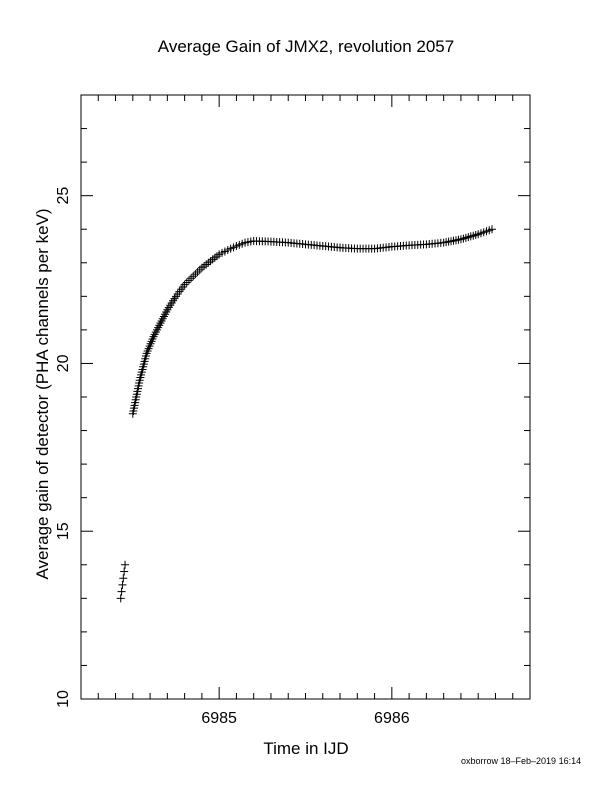 This screenshot has width=612, height=792. What do you see at coordinates (305, 748) in the screenshot?
I see `x-axis-label: Time in IJD` at bounding box center [305, 748].